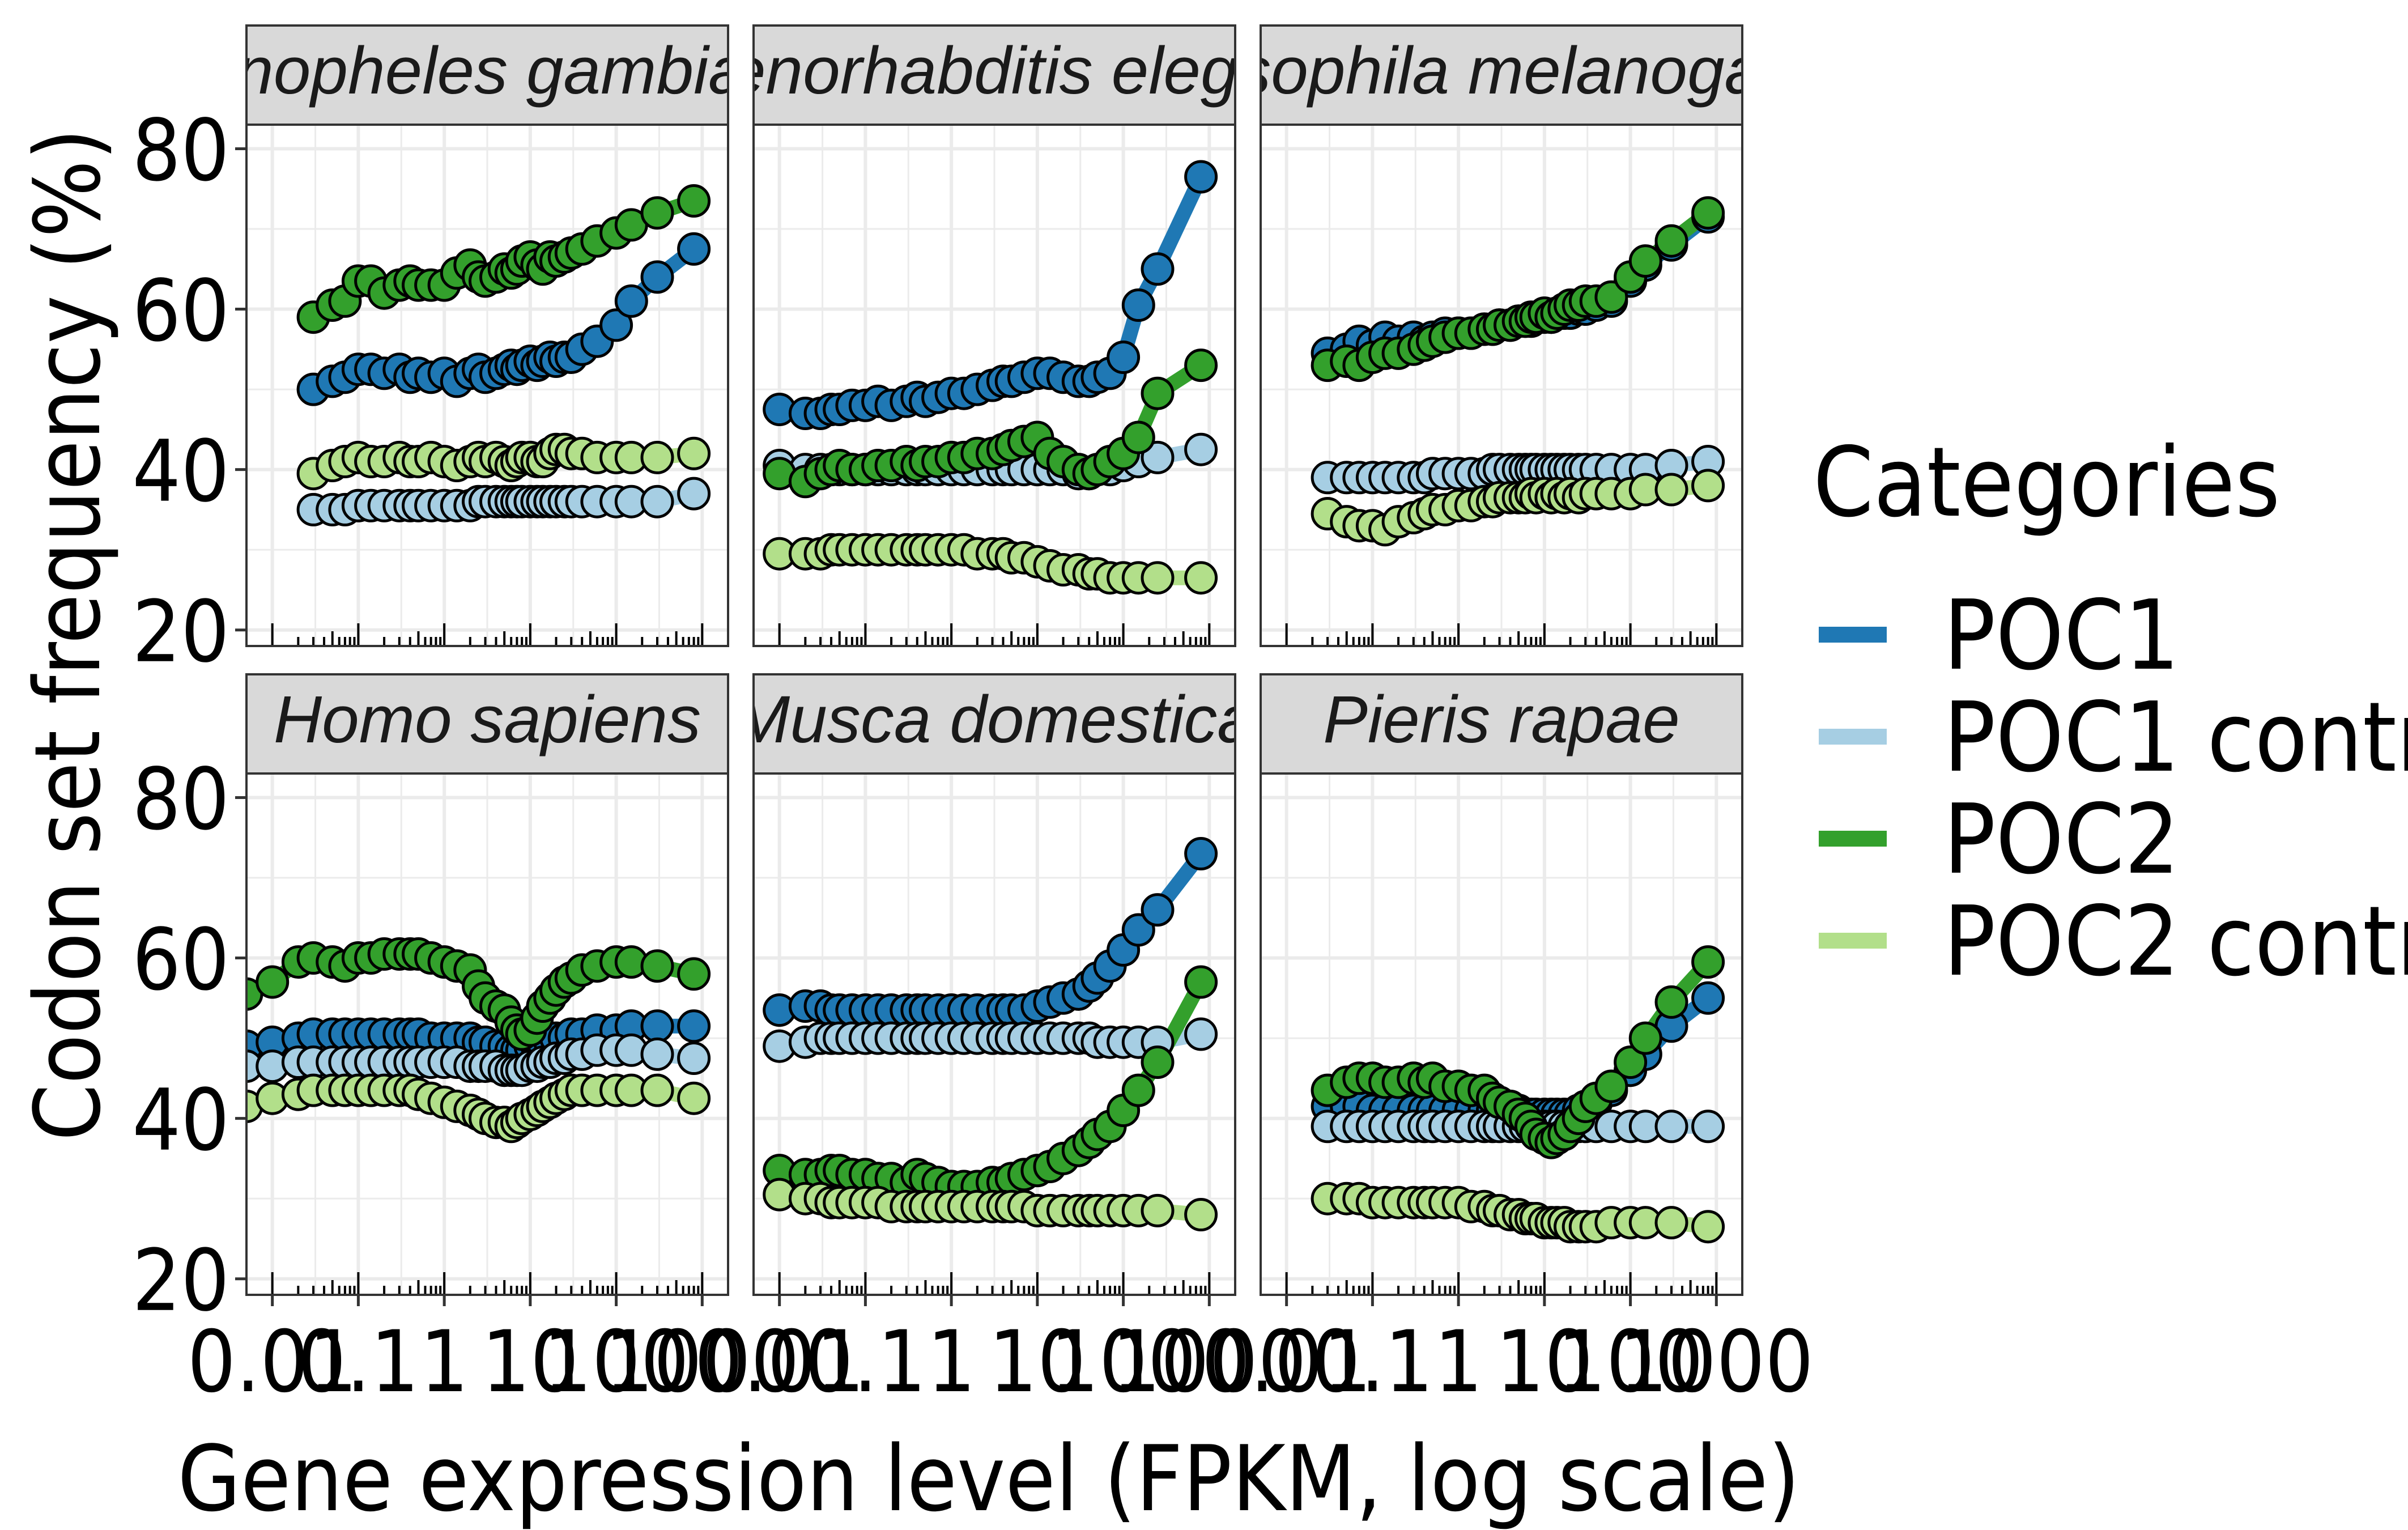  I want to click on x-axis-title: Gene expression level (FPKM, log scale), so click(988, 1478).